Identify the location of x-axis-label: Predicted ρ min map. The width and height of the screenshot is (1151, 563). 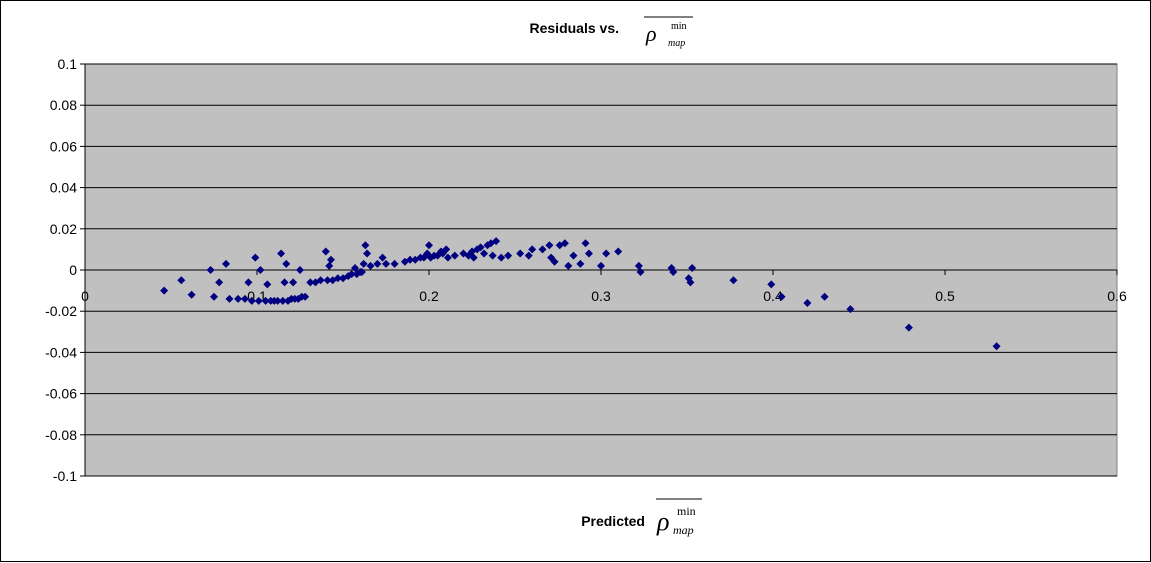
(641, 517).